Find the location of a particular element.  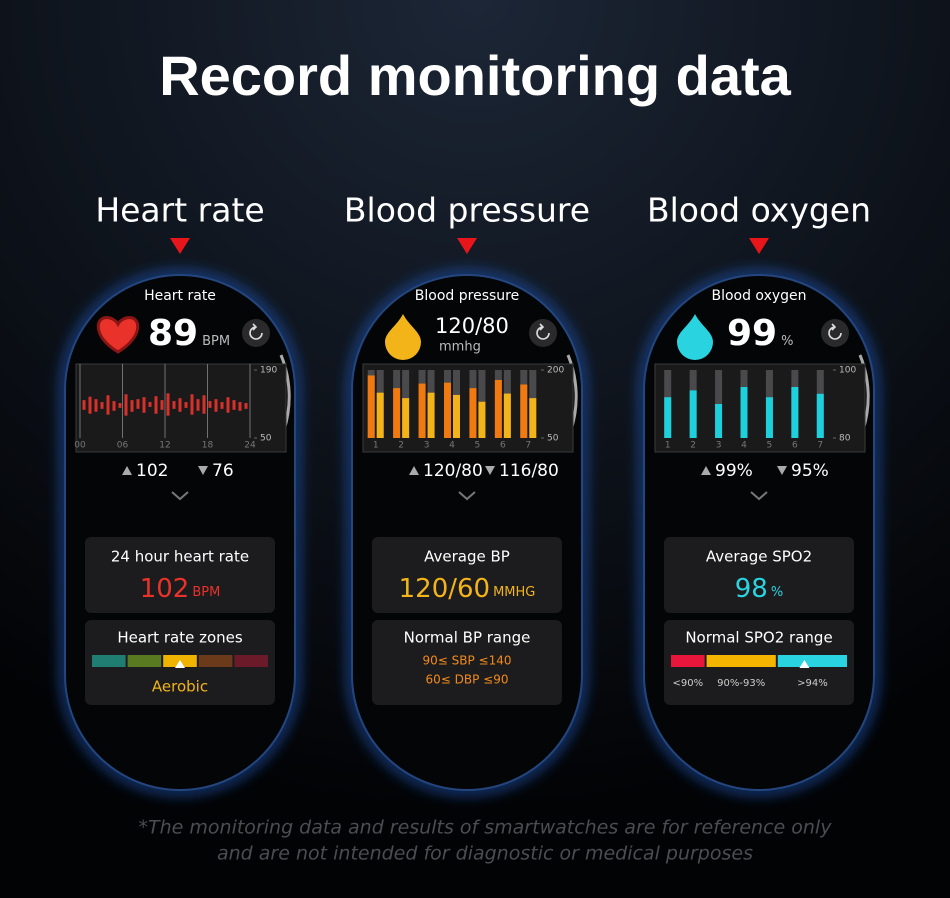

card-title: Heart rate zones is located at coordinates (180, 638).